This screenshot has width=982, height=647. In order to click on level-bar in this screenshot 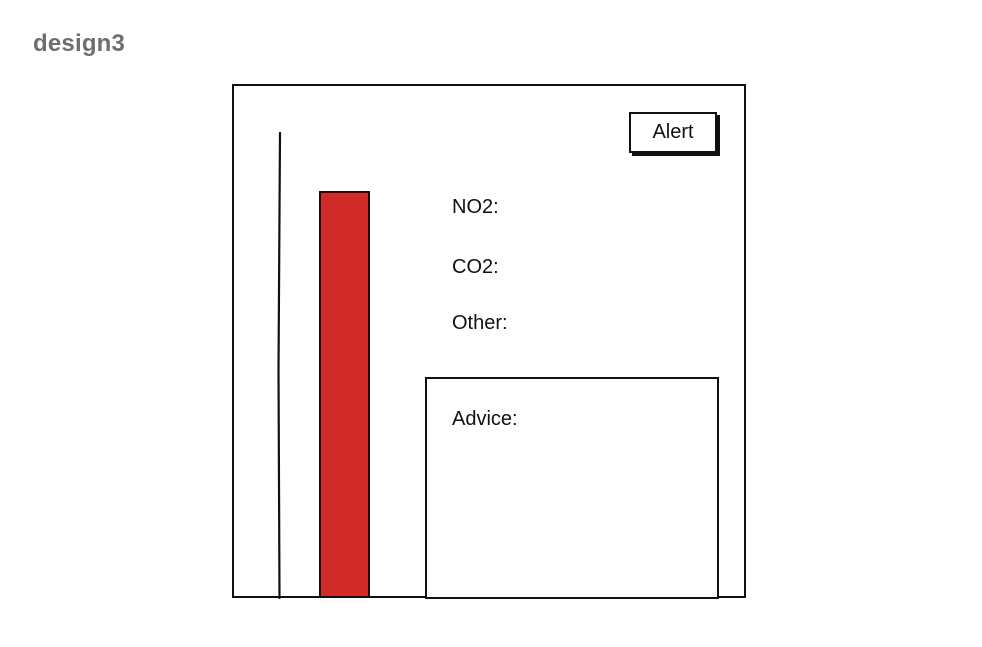, I will do `click(344, 394)`.